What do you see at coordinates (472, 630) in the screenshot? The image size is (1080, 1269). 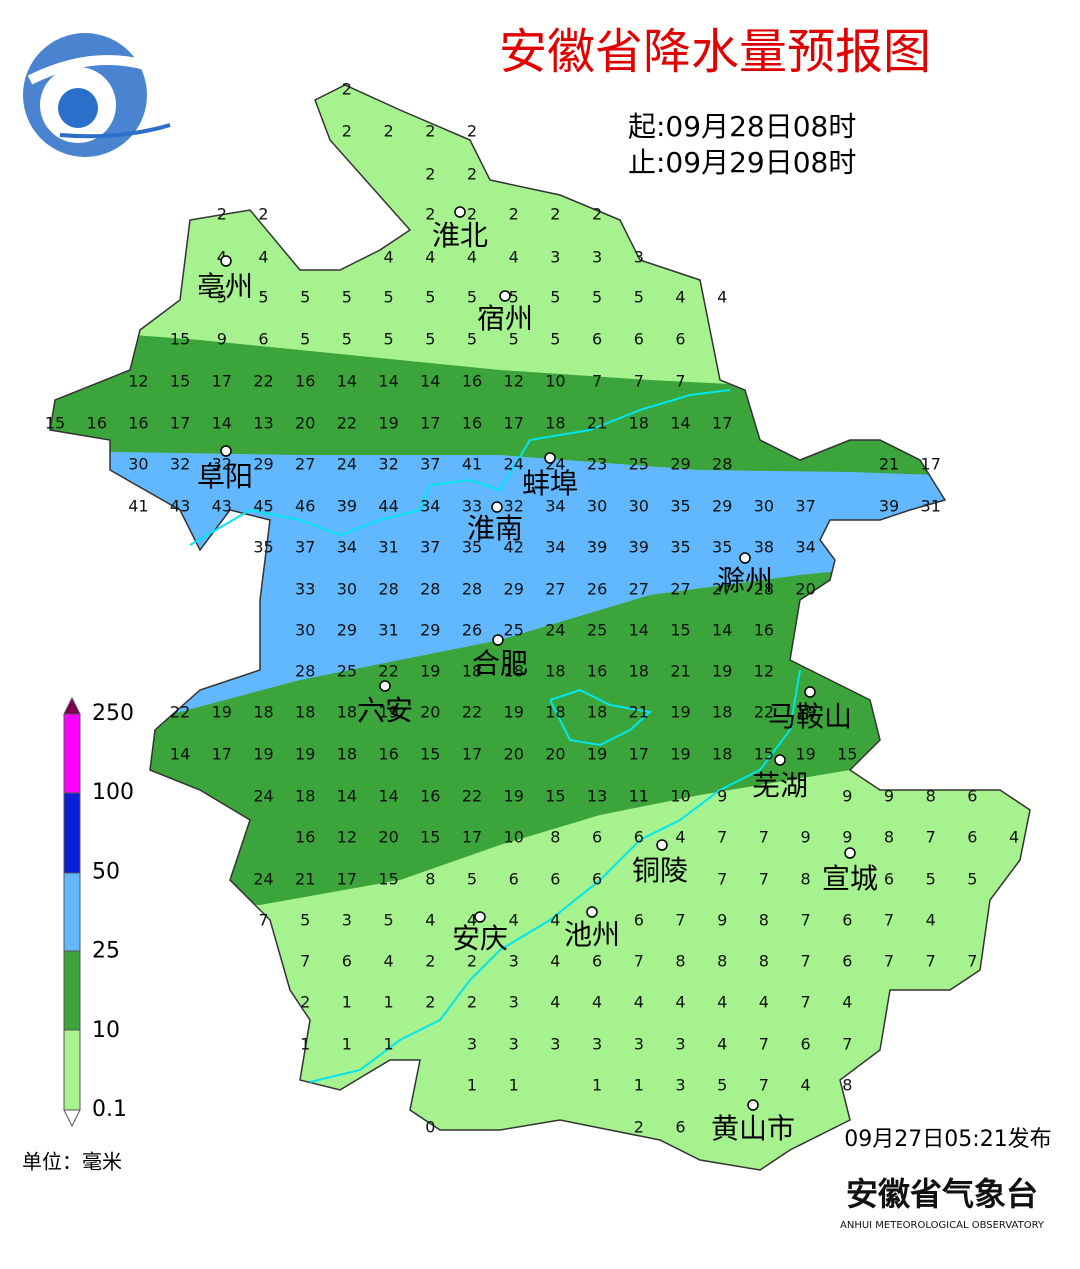 I see `grid-value: 26` at bounding box center [472, 630].